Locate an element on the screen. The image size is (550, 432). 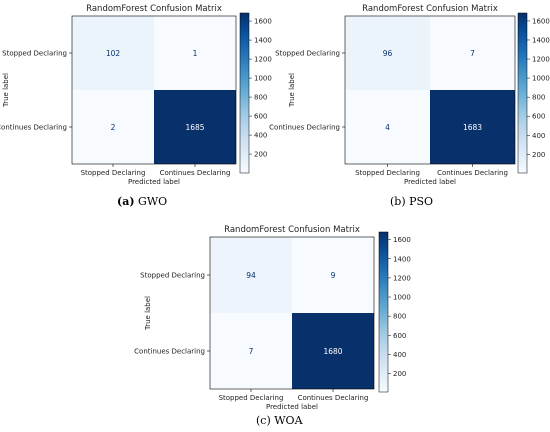
caption-c-label: (c) is located at coordinates (263, 420).